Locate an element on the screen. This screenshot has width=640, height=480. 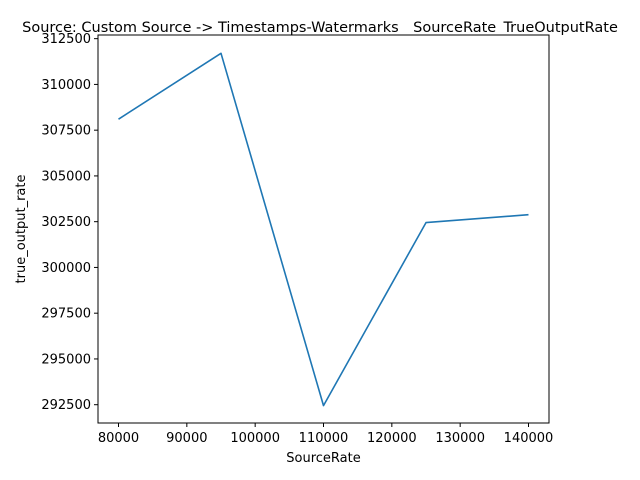
y-tick-label: 292500 is located at coordinates (66, 405).